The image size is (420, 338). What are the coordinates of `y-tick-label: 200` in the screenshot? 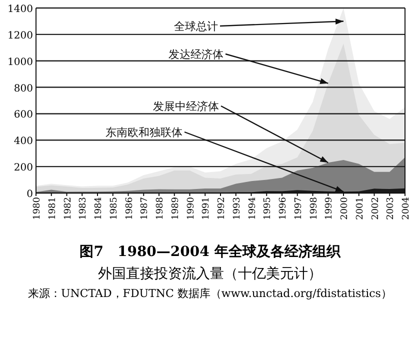 It's located at (23, 168).